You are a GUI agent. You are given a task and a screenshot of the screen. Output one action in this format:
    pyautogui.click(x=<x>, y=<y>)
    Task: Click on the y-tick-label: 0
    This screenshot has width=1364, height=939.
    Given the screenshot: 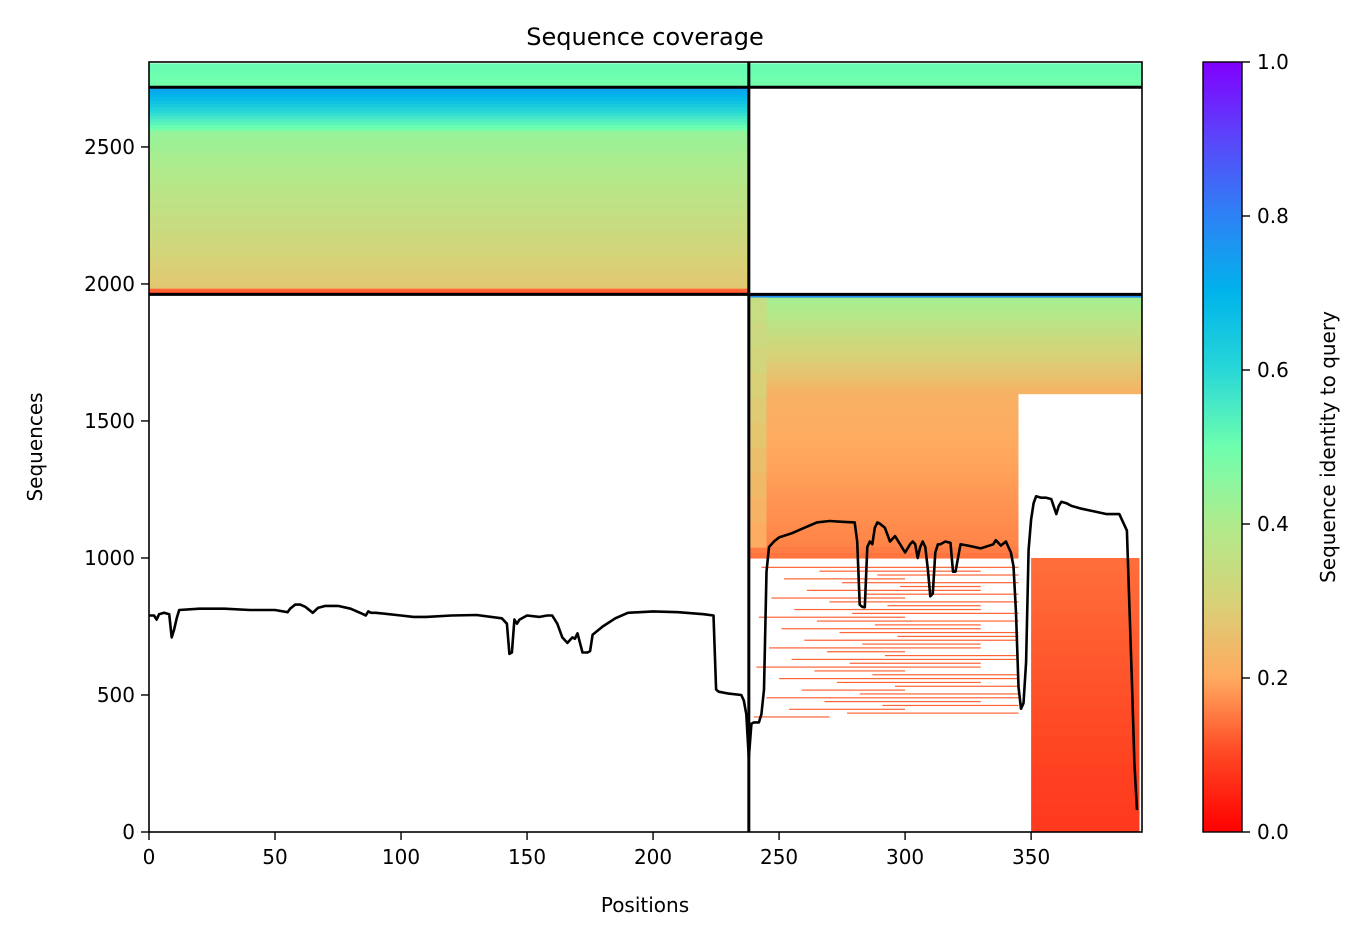 What is the action you would take?
    pyautogui.click(x=128, y=832)
    